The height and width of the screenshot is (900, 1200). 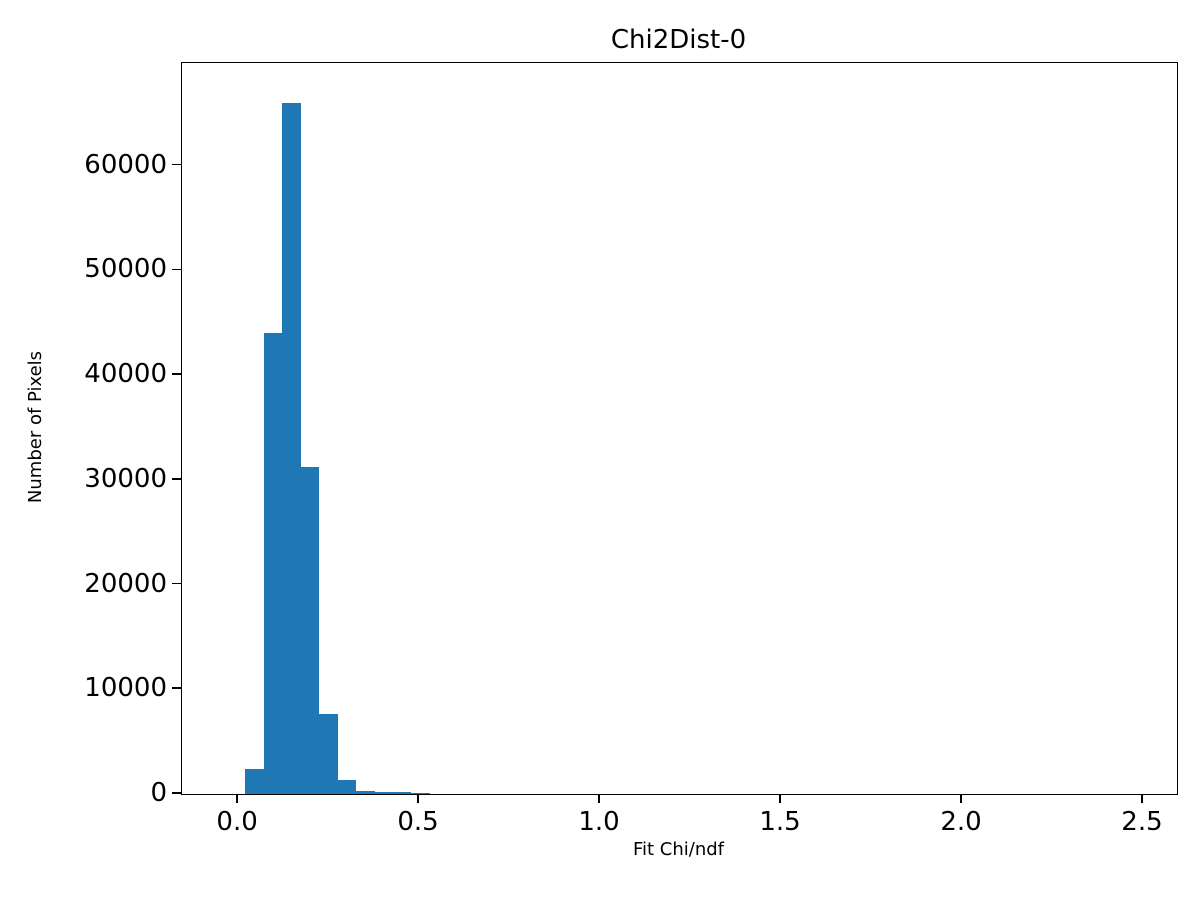 I want to click on y-tick-label: 50000, so click(x=125, y=269).